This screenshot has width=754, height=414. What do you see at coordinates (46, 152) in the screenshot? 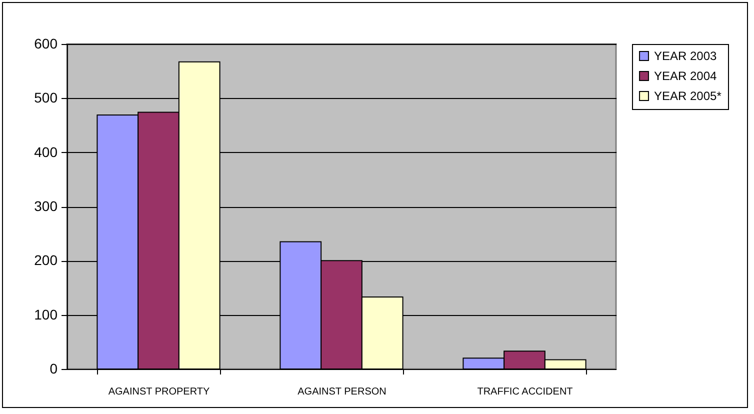
I see `y-tick-label: 400` at bounding box center [46, 152].